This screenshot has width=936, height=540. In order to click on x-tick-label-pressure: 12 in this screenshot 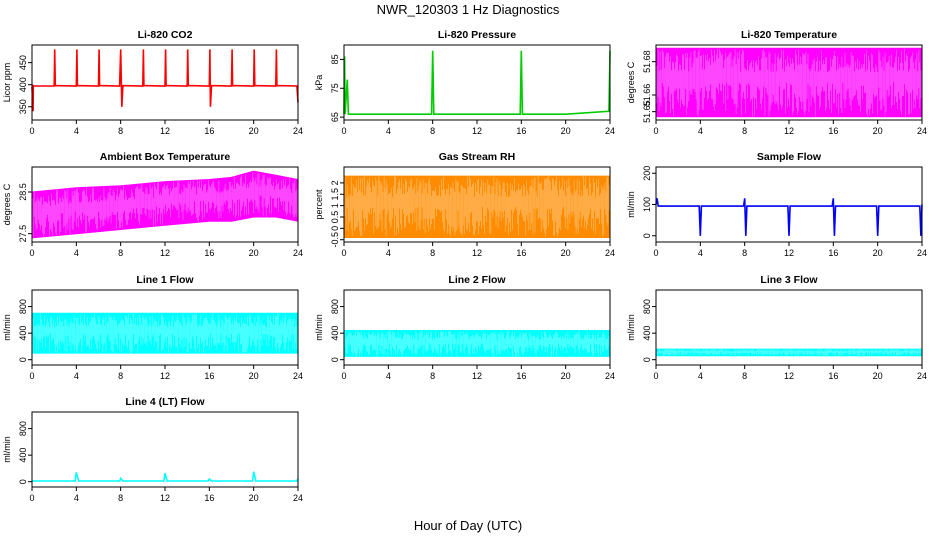, I will do `click(477, 131)`.